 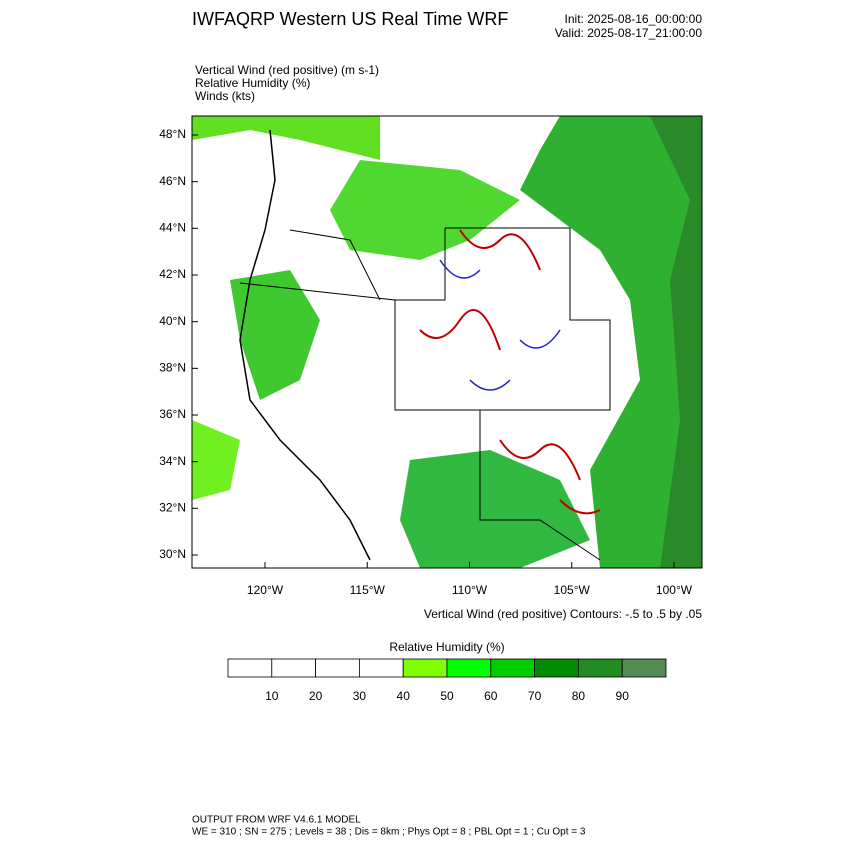 What do you see at coordinates (172, 508) in the screenshot?
I see `lat-label: 32°N` at bounding box center [172, 508].